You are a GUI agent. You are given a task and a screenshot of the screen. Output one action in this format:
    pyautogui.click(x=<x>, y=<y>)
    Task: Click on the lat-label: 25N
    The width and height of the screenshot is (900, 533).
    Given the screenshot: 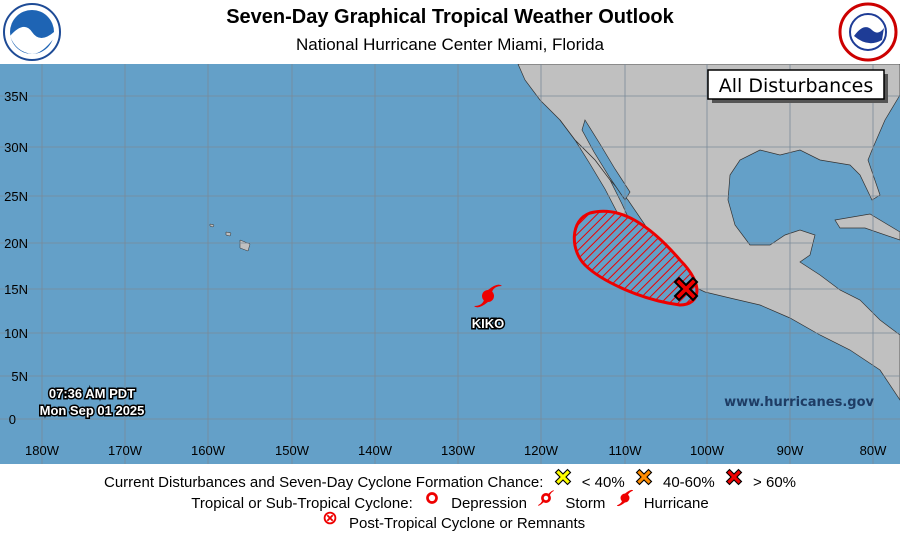 What is the action you would take?
    pyautogui.click(x=16, y=196)
    